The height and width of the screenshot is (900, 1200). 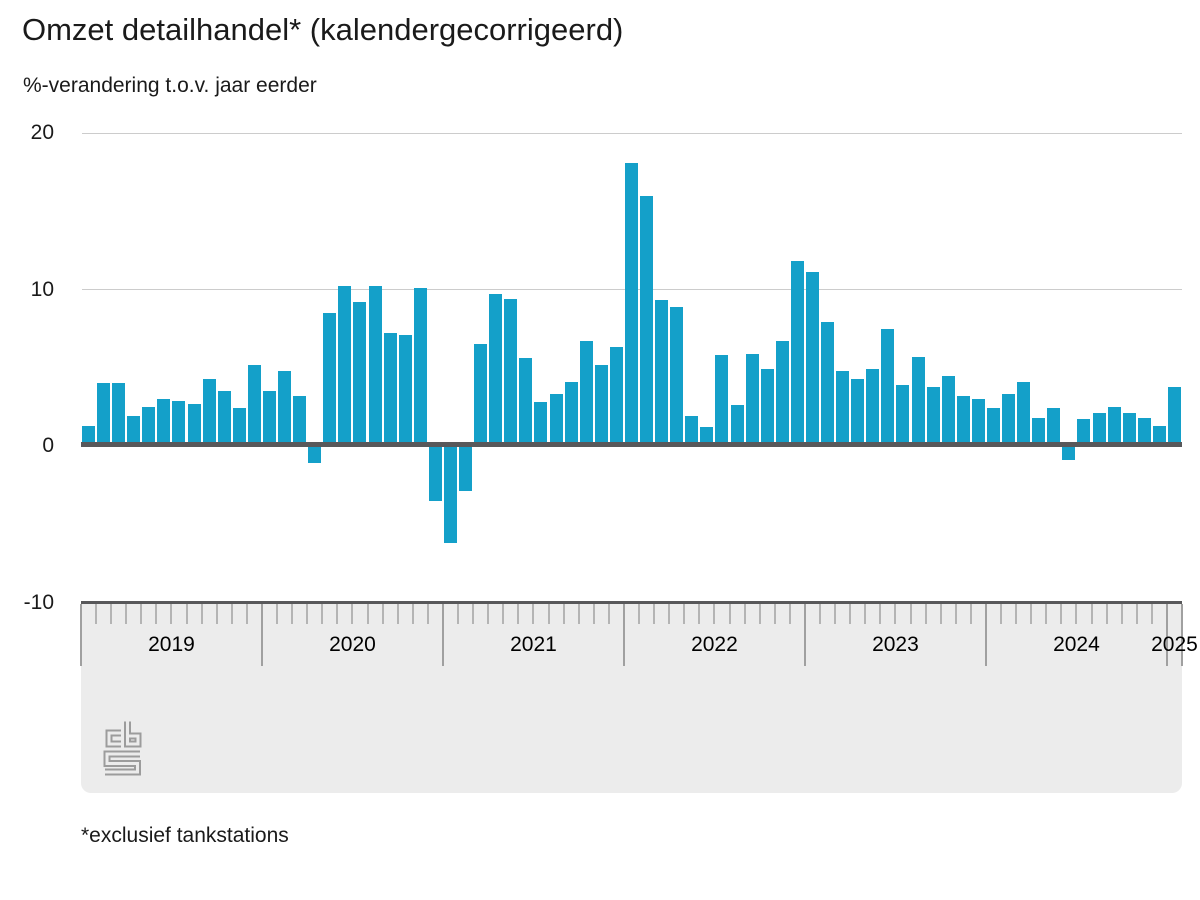 I want to click on zero-line, so click(x=631, y=444).